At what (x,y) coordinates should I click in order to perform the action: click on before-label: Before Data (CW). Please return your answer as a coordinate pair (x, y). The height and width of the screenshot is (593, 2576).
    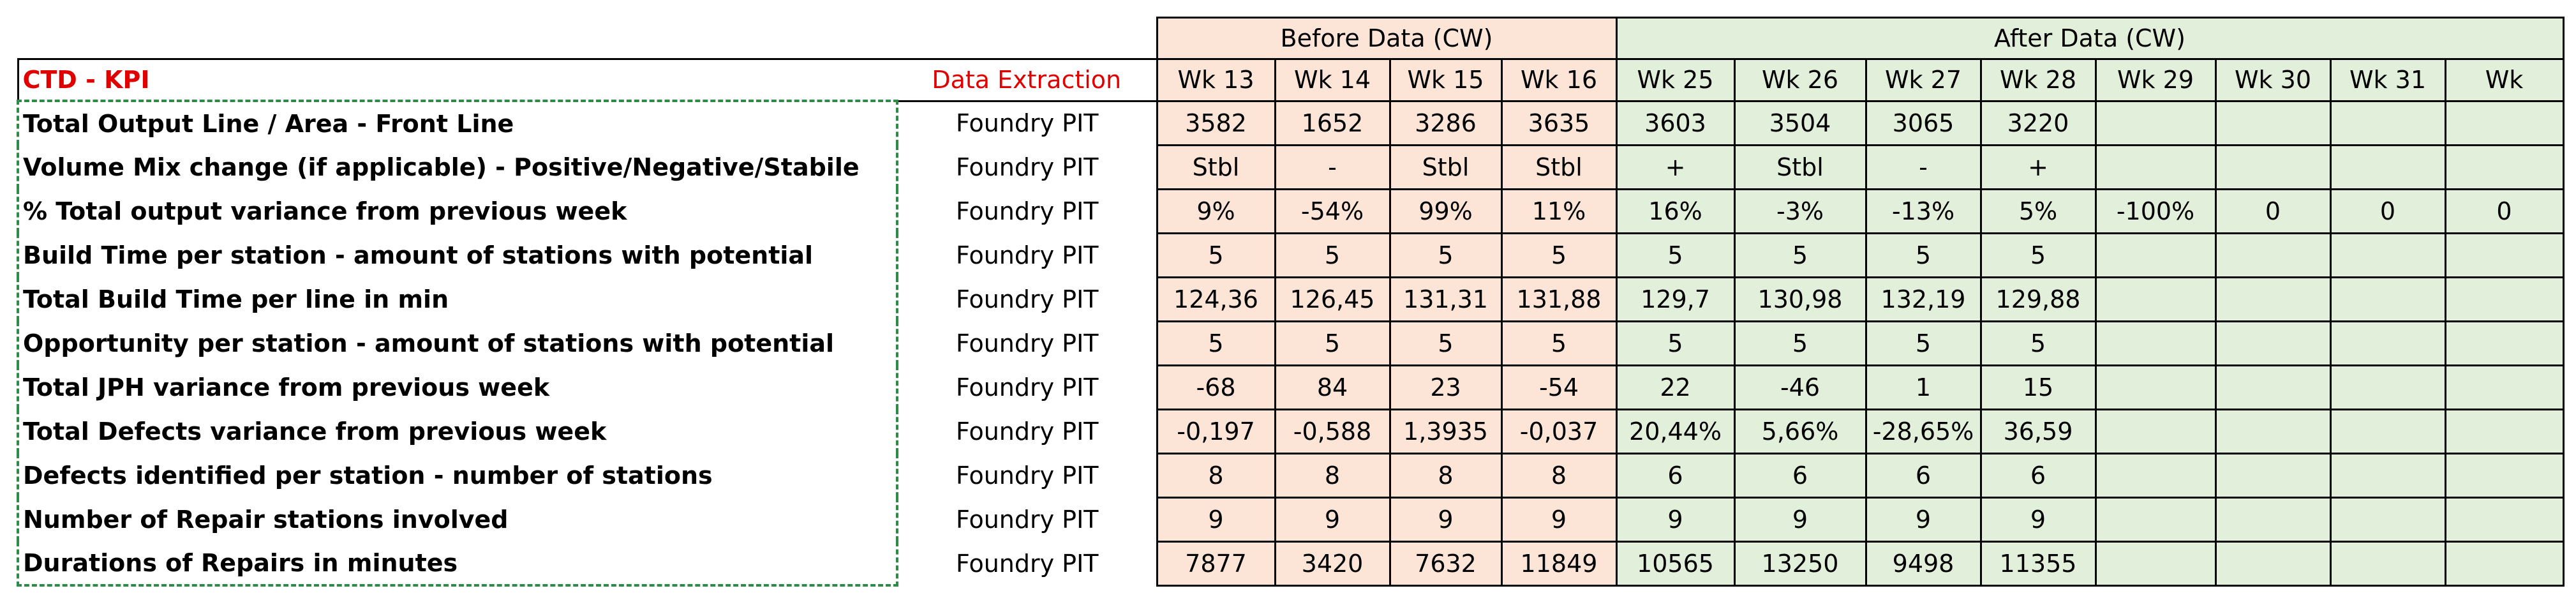
    Looking at the image, I should click on (1387, 38).